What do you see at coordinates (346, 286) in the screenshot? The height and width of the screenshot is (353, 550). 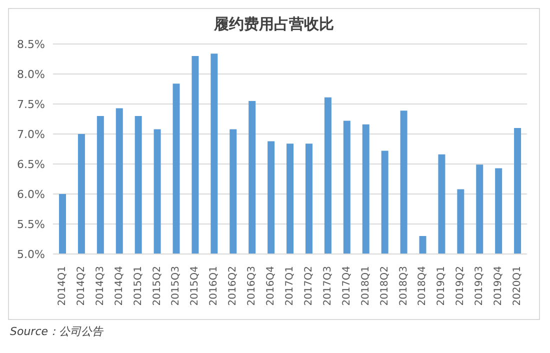 I see `x-tick-label: 2017Q4` at bounding box center [346, 286].